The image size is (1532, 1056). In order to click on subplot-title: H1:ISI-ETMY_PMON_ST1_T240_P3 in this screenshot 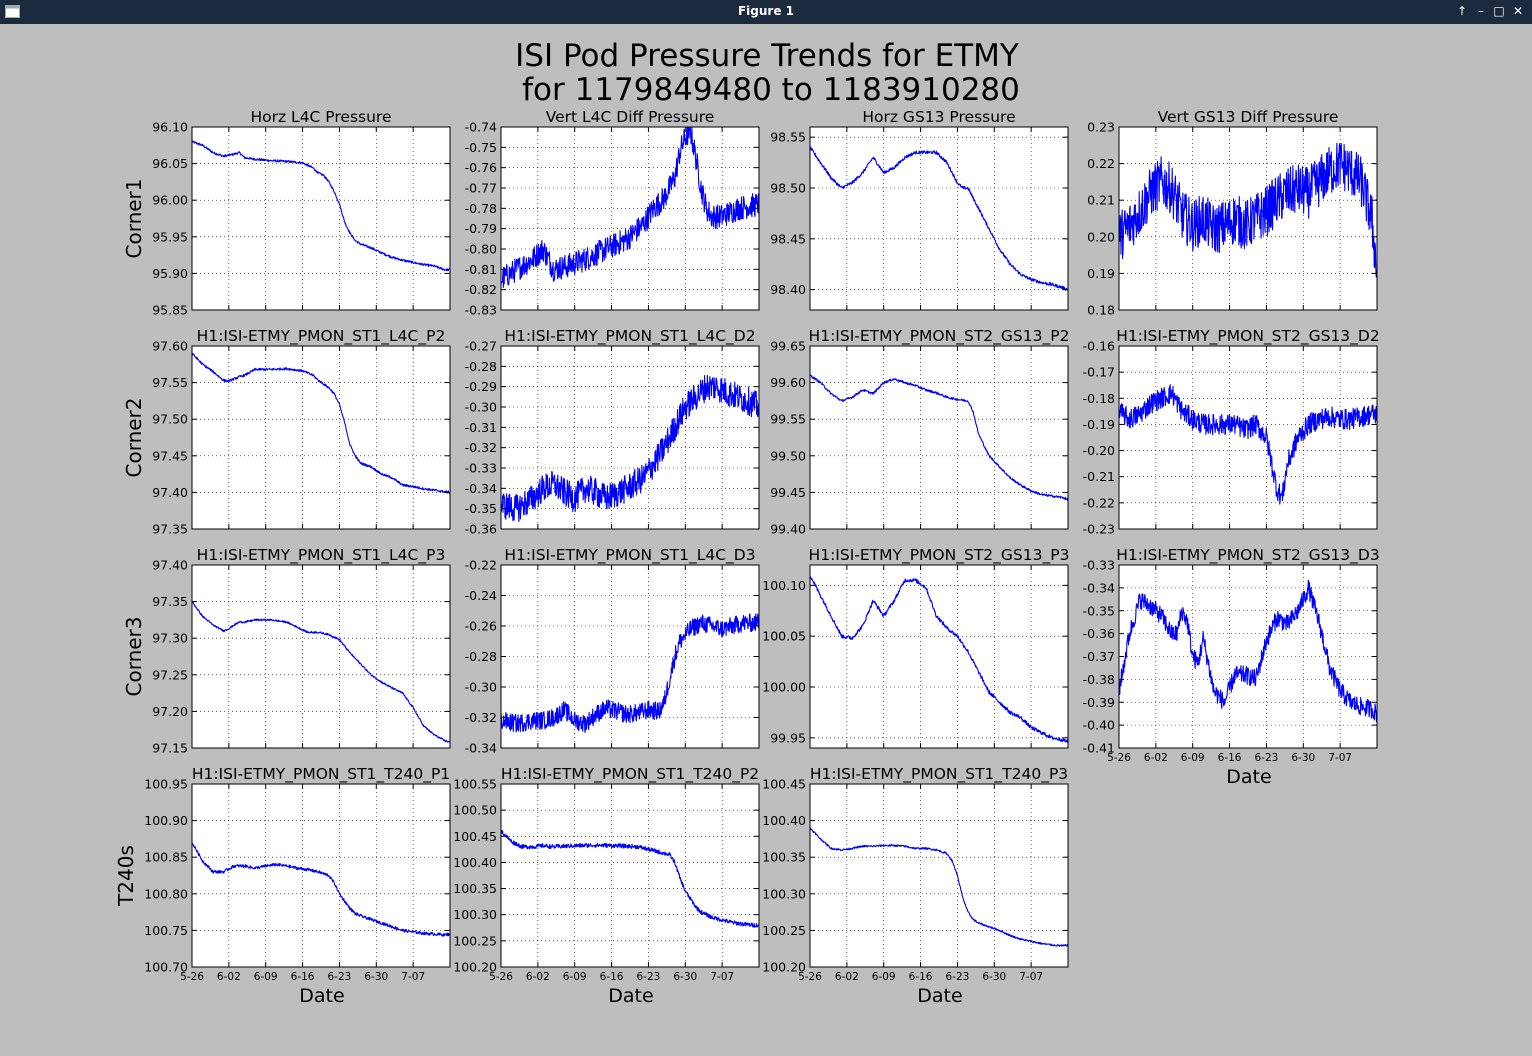, I will do `click(939, 774)`.